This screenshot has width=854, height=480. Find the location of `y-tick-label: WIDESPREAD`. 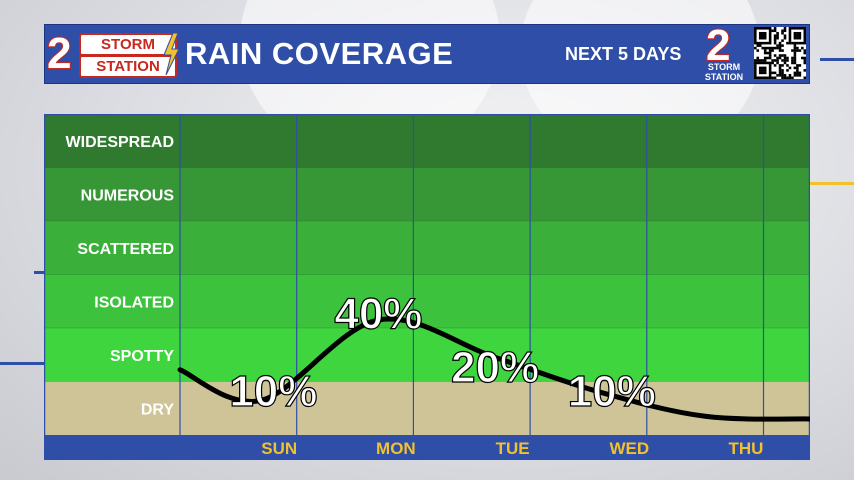

y-tick-label: WIDESPREAD is located at coordinates (120, 142).